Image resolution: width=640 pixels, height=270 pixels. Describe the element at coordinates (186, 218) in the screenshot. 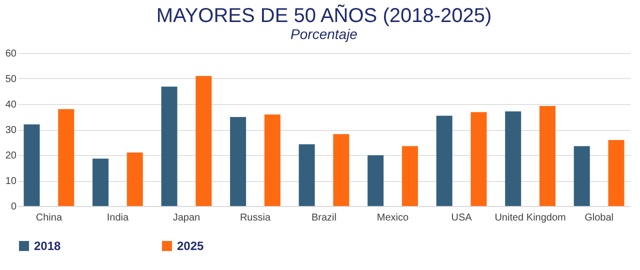

I see `x-tick-label: Japan` at that location.